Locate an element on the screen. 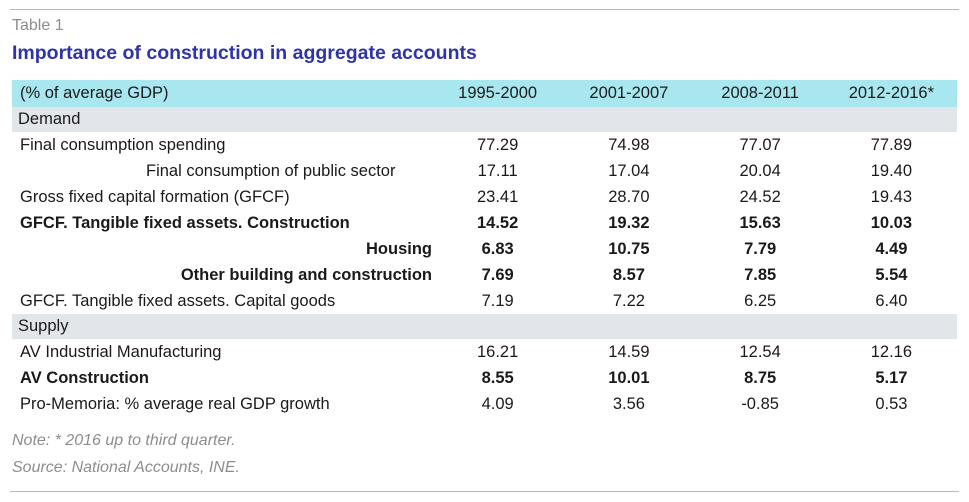 The image size is (969, 502). value-cell: 7.79 is located at coordinates (760, 248).